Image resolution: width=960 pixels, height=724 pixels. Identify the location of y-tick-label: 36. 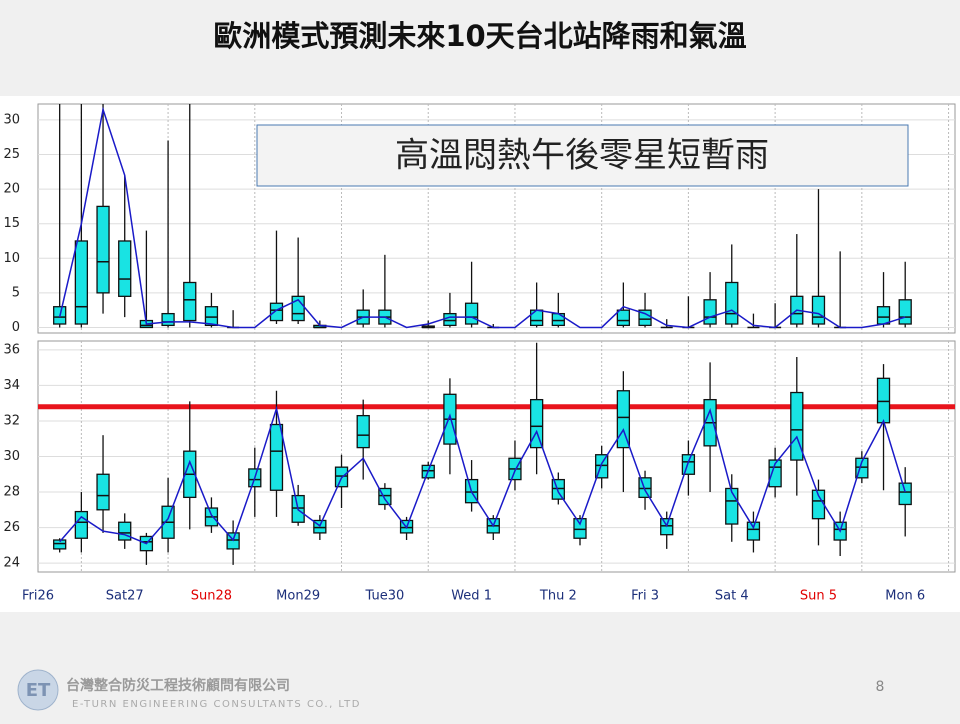
(11, 349).